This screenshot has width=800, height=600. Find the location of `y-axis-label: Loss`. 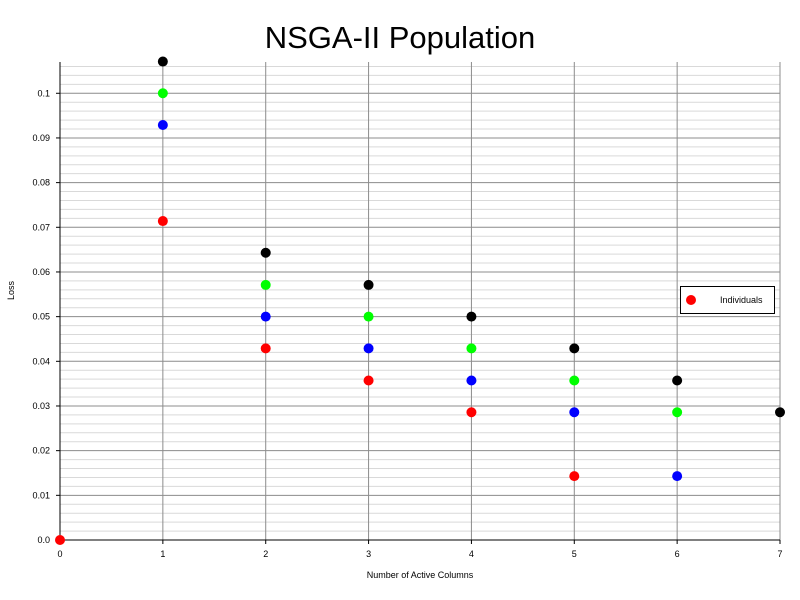

y-axis-label: Loss is located at coordinates (11, 290).